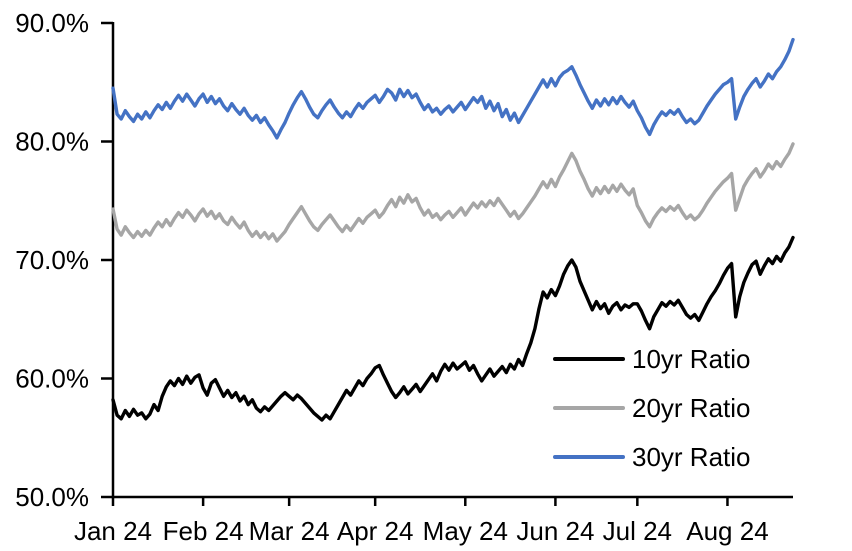 The width and height of the screenshot is (852, 551). I want to click on x-tick-label: Mar 24, so click(289, 531).